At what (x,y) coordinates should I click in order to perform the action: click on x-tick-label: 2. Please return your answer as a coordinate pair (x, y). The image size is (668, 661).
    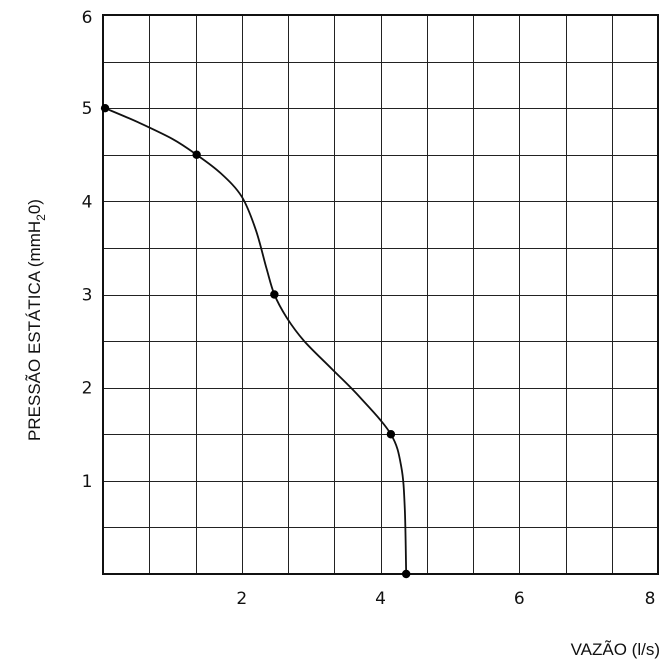
    Looking at the image, I should click on (241, 599).